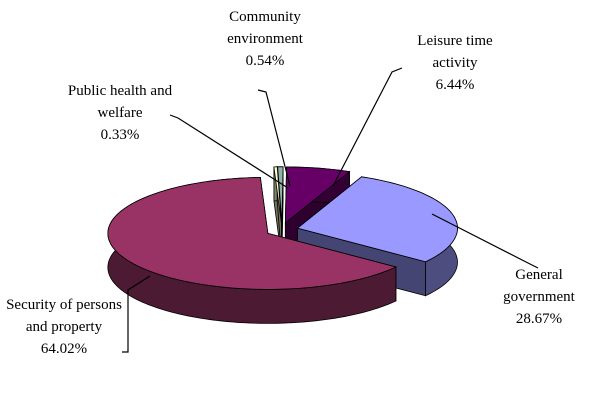  I want to click on label-name: General government, so click(539, 286).